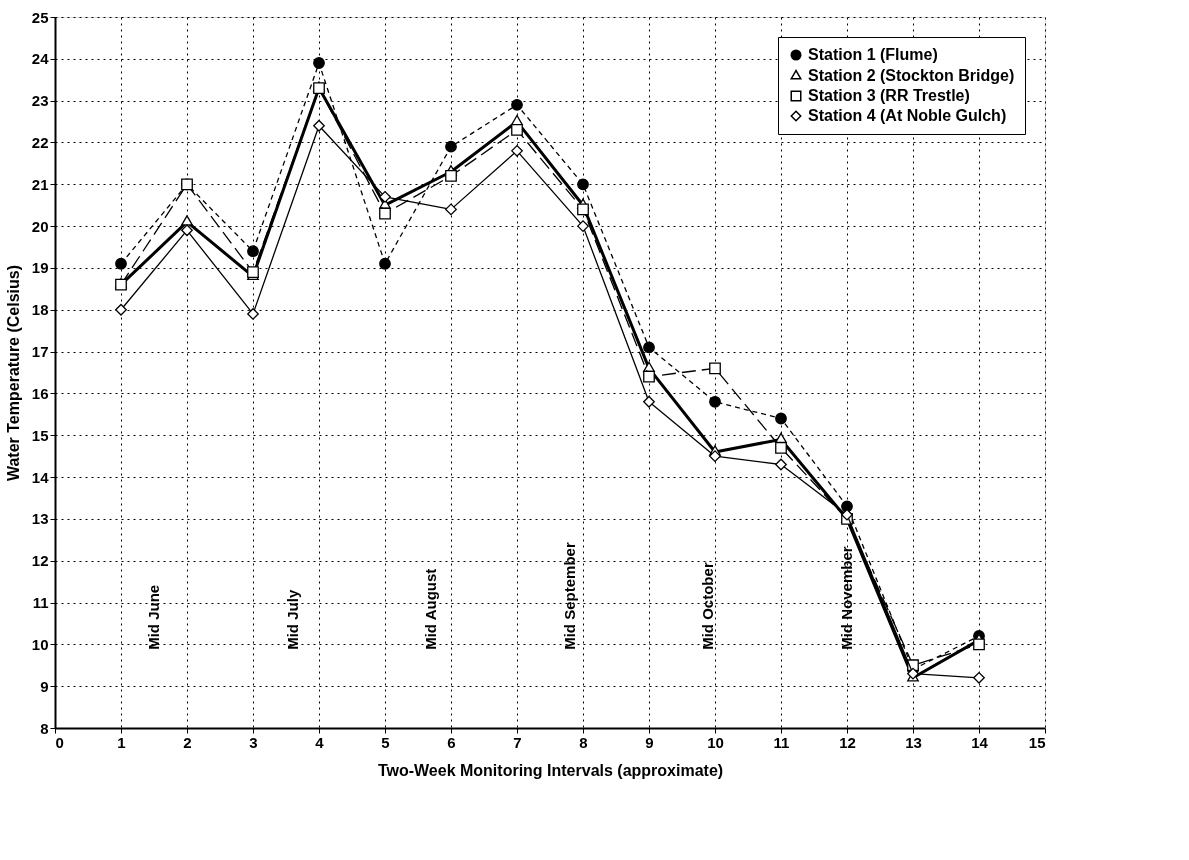  What do you see at coordinates (781, 742) in the screenshot?
I see `x-tick-label: 11` at bounding box center [781, 742].